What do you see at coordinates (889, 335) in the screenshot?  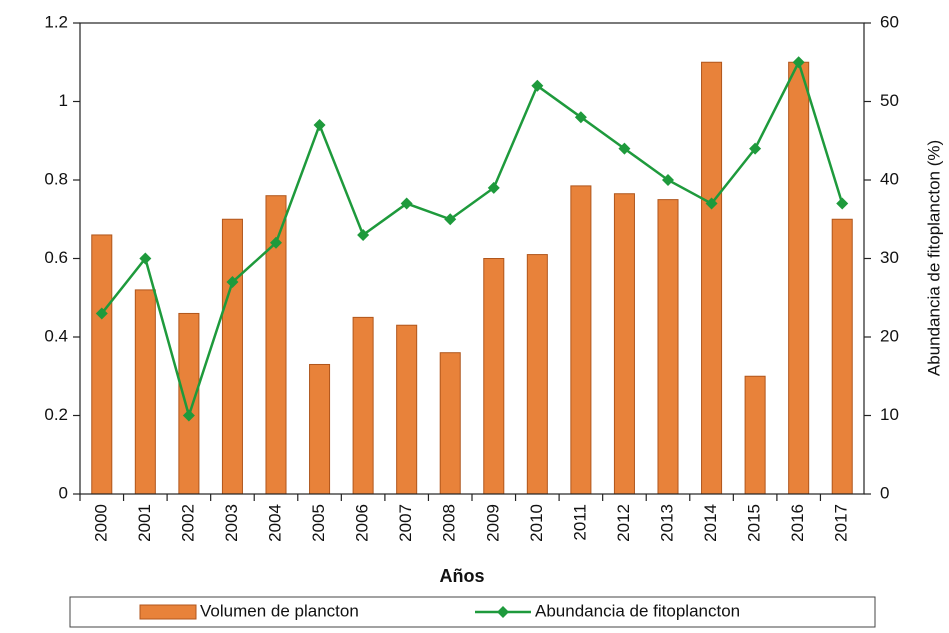 I see `y2-tick-label: 20` at bounding box center [889, 335].